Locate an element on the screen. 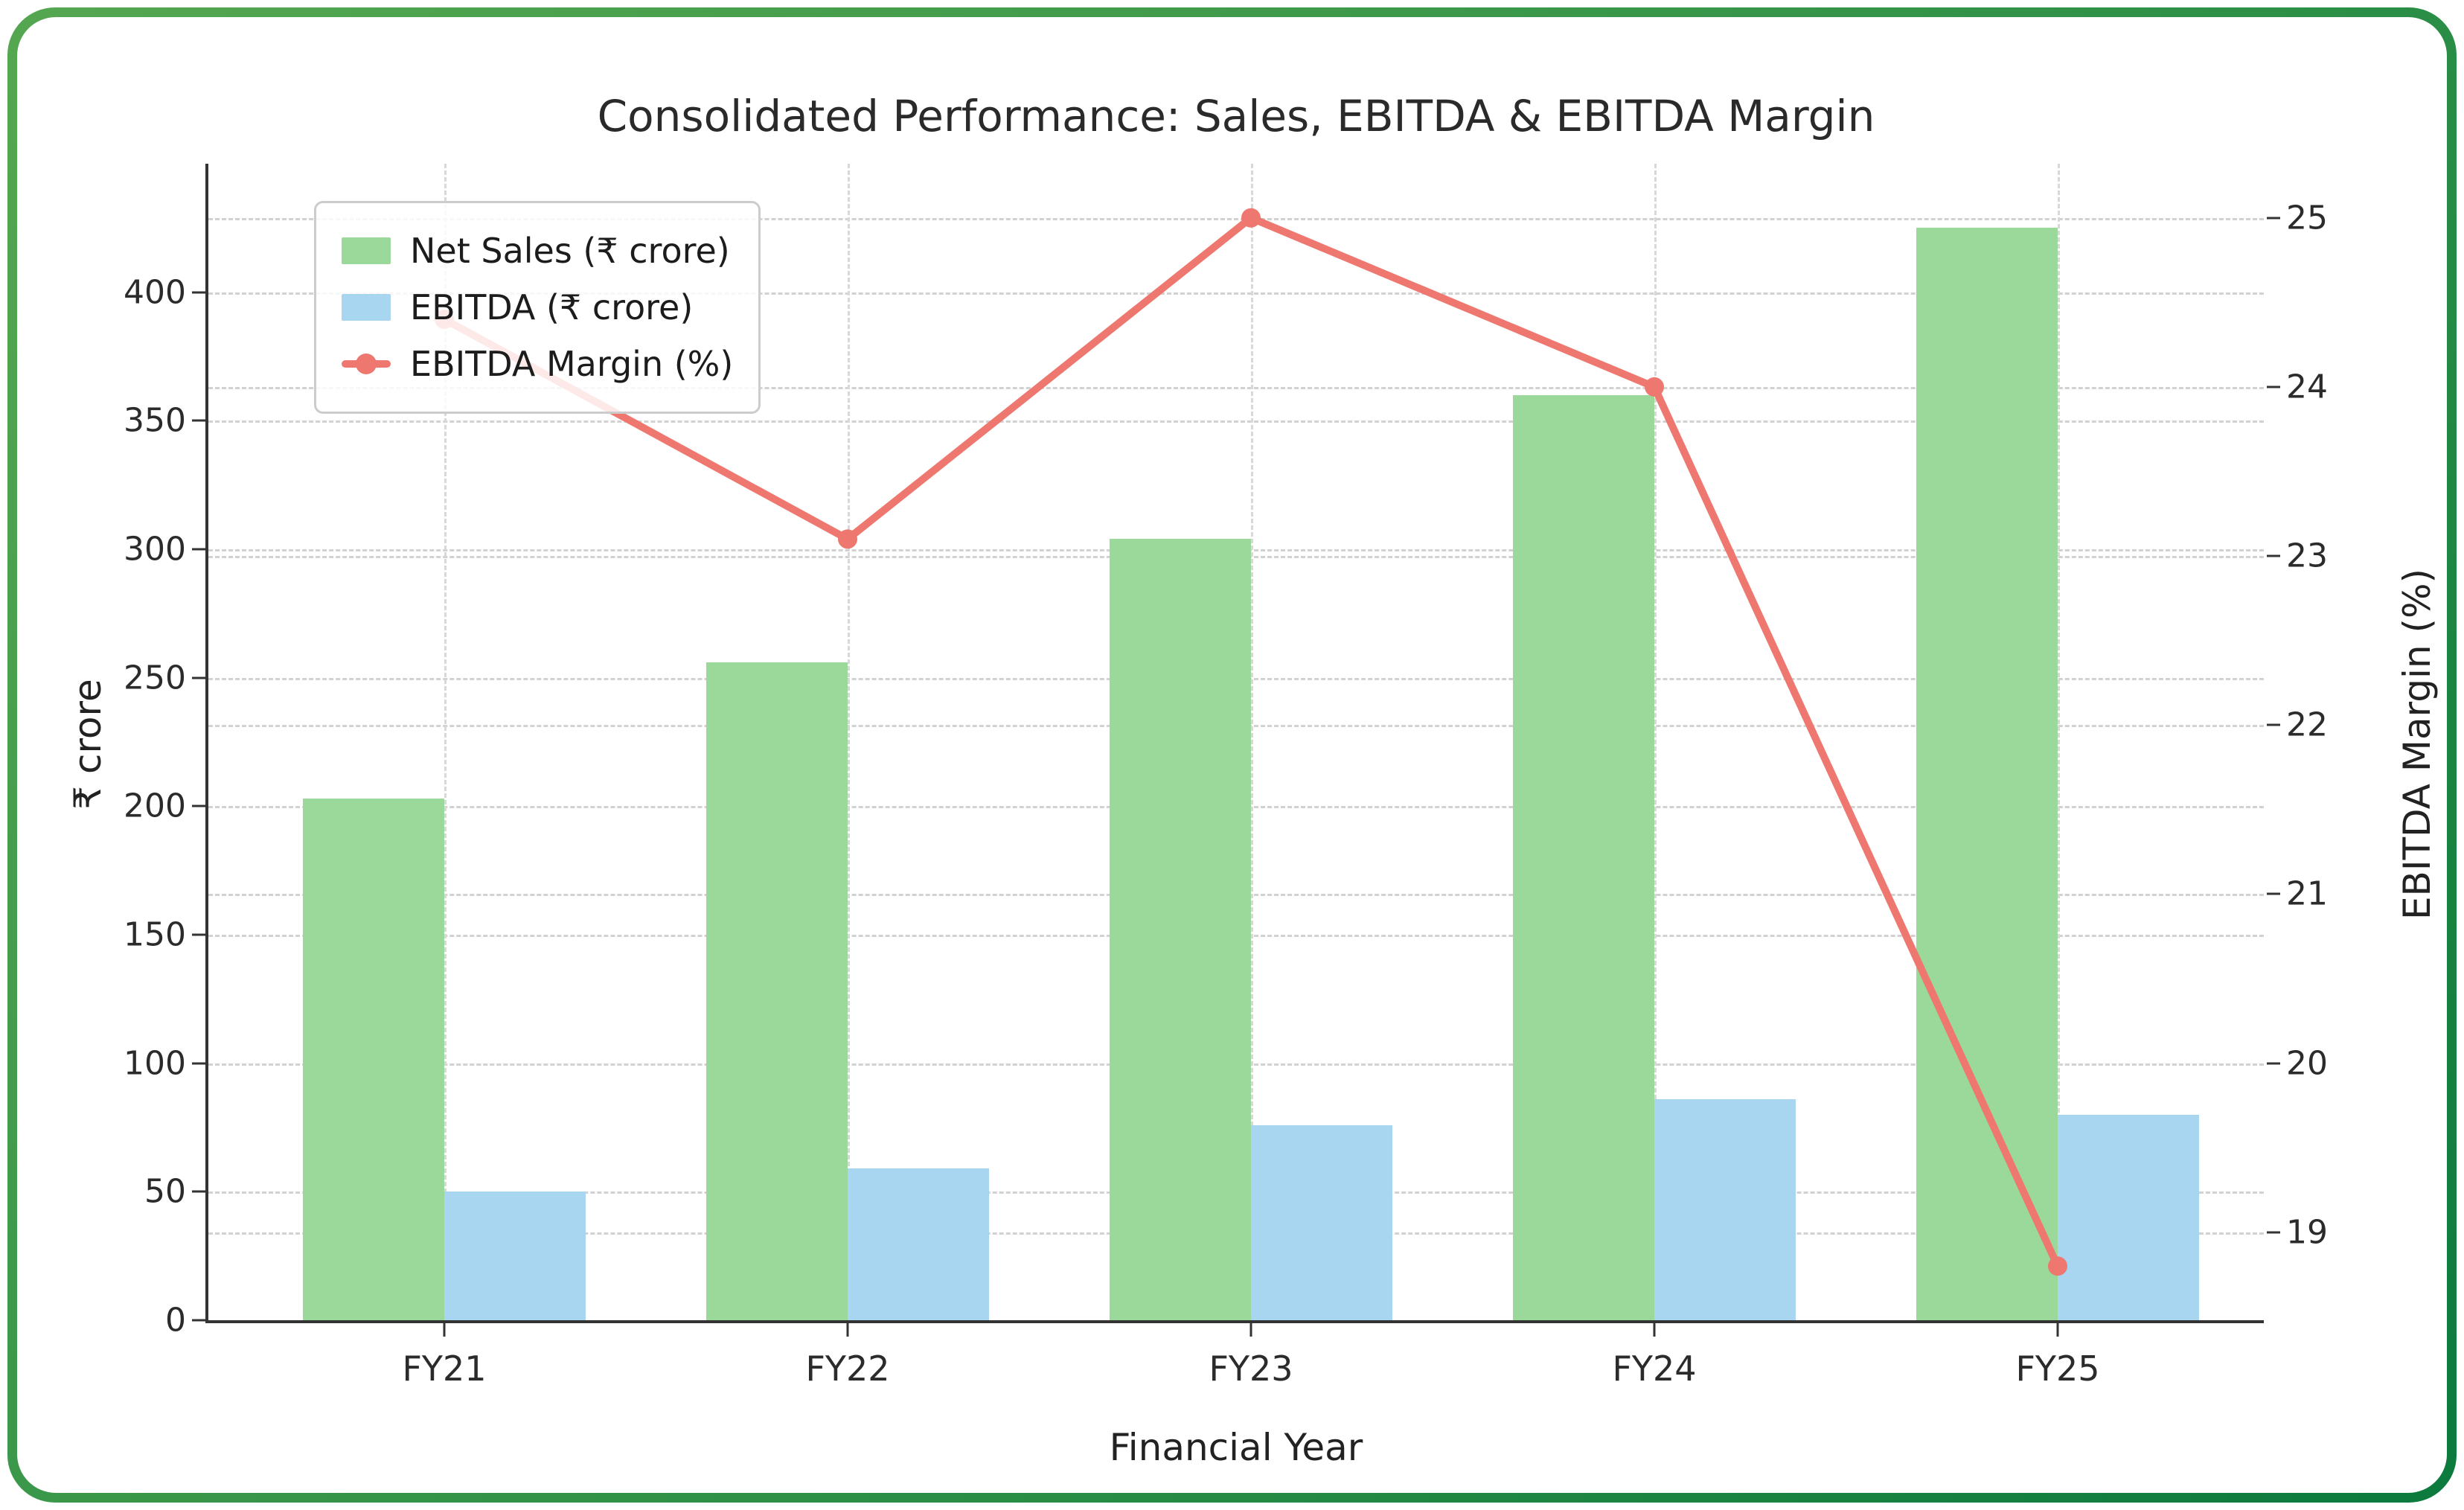  bar-net-sales-FY25 is located at coordinates (1987, 774).